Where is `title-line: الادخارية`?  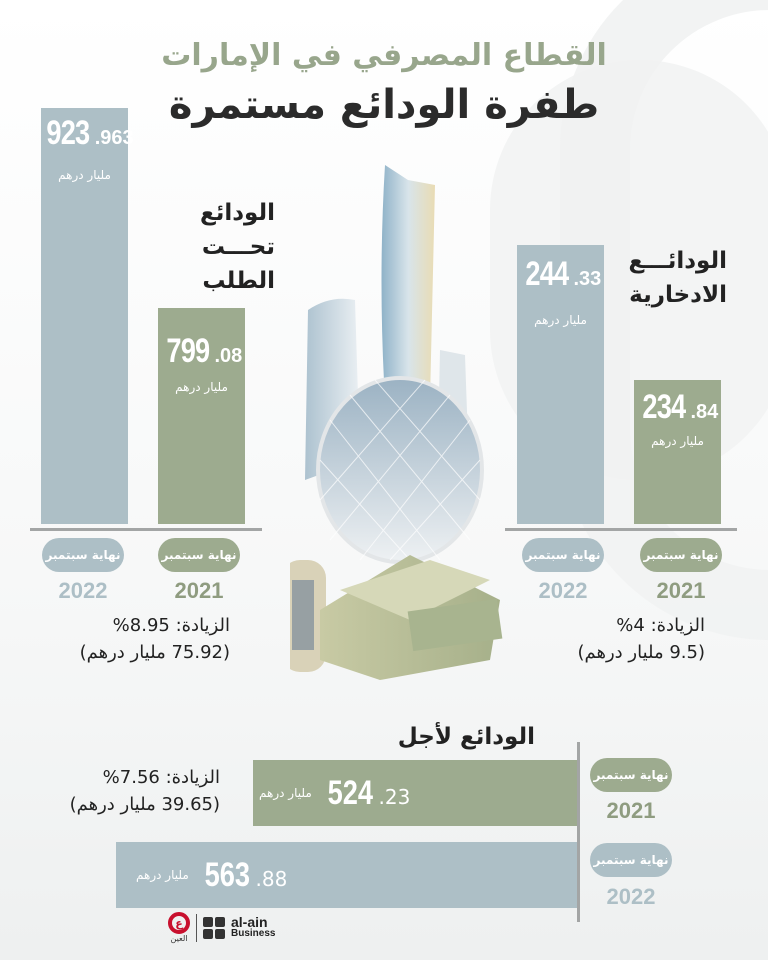
title-line: الادخارية is located at coordinates (678, 295).